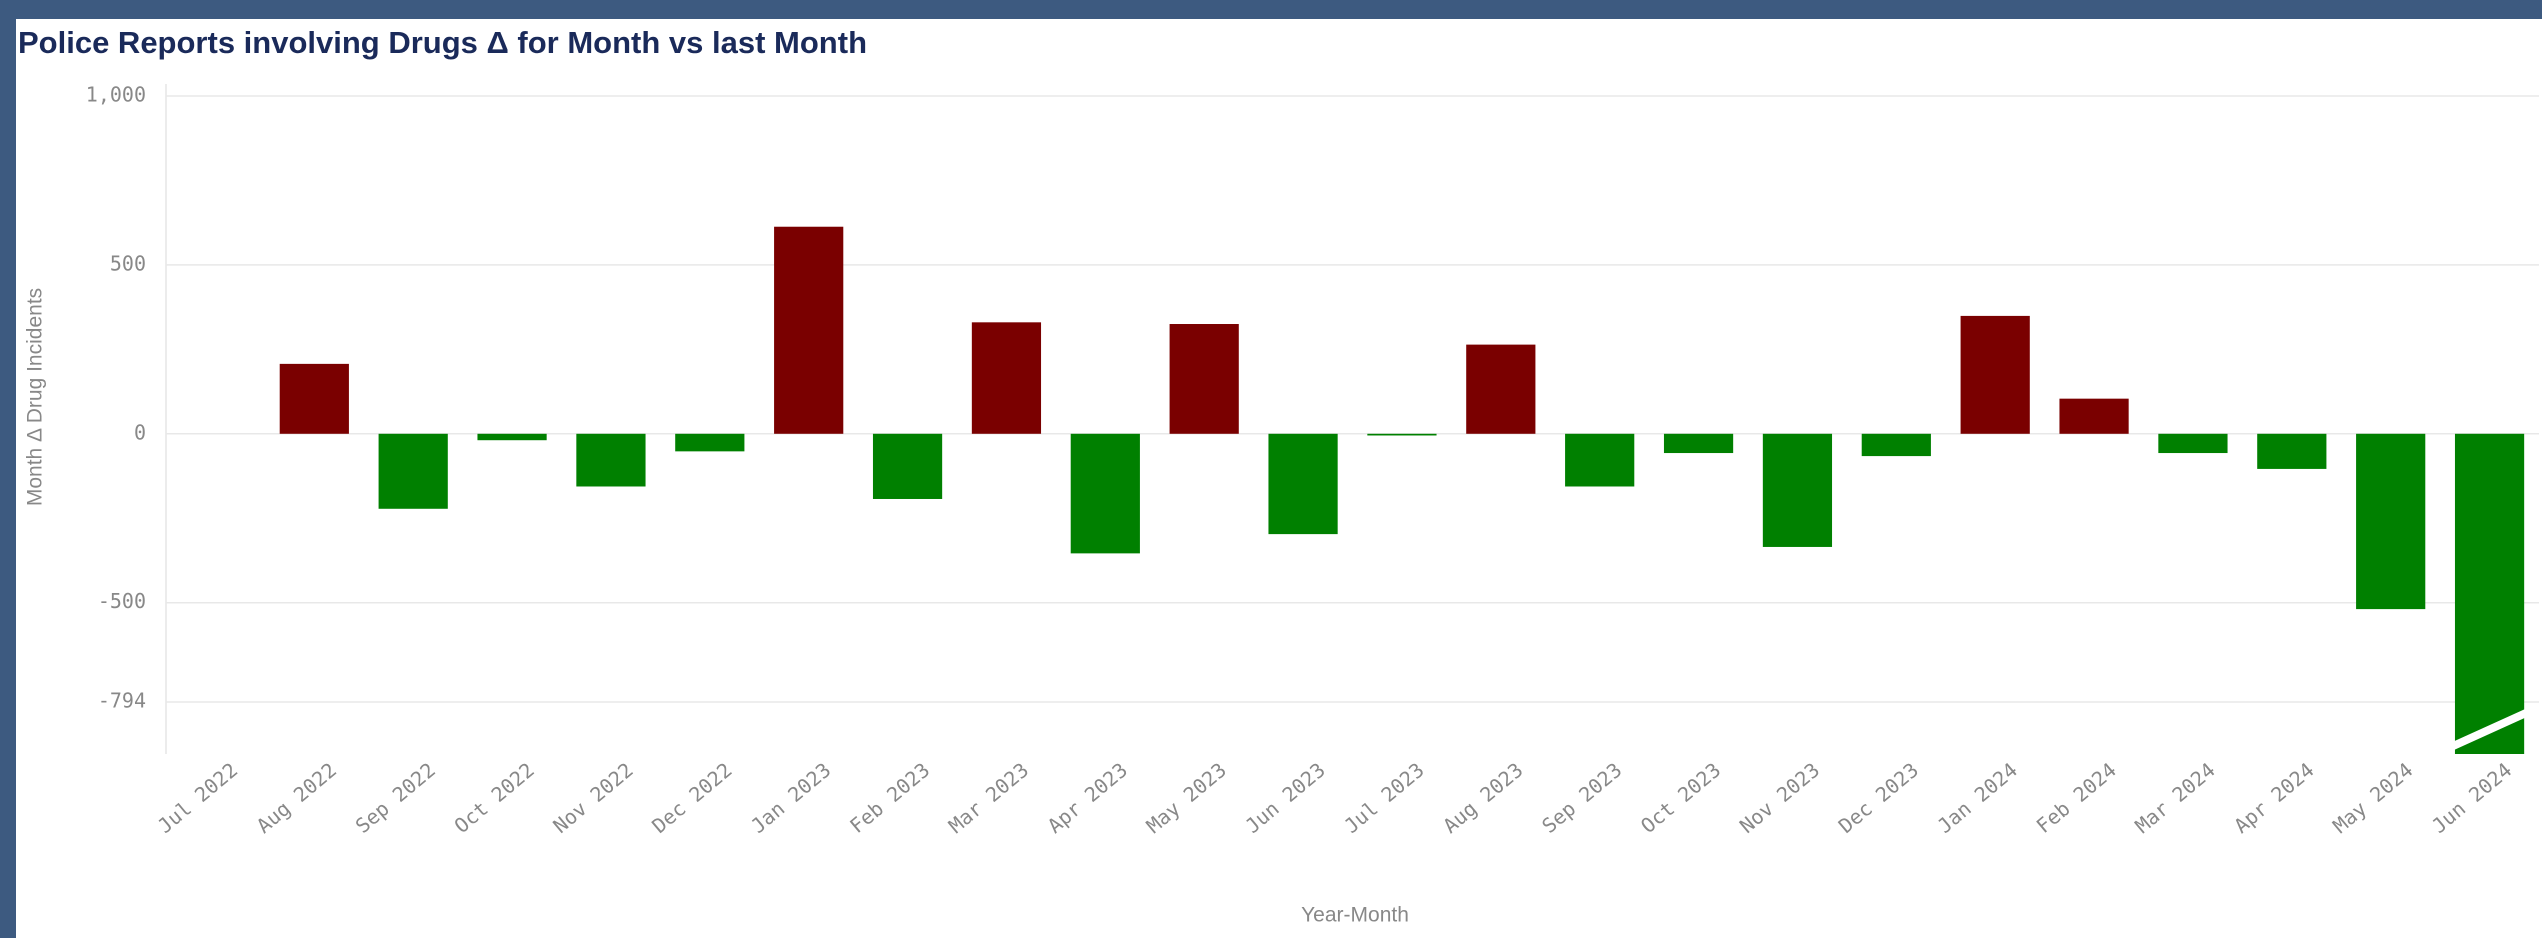 This screenshot has height=938, width=2542. Describe the element at coordinates (1977, 798) in the screenshot. I see `x-tick-label: Jan 2024` at that location.